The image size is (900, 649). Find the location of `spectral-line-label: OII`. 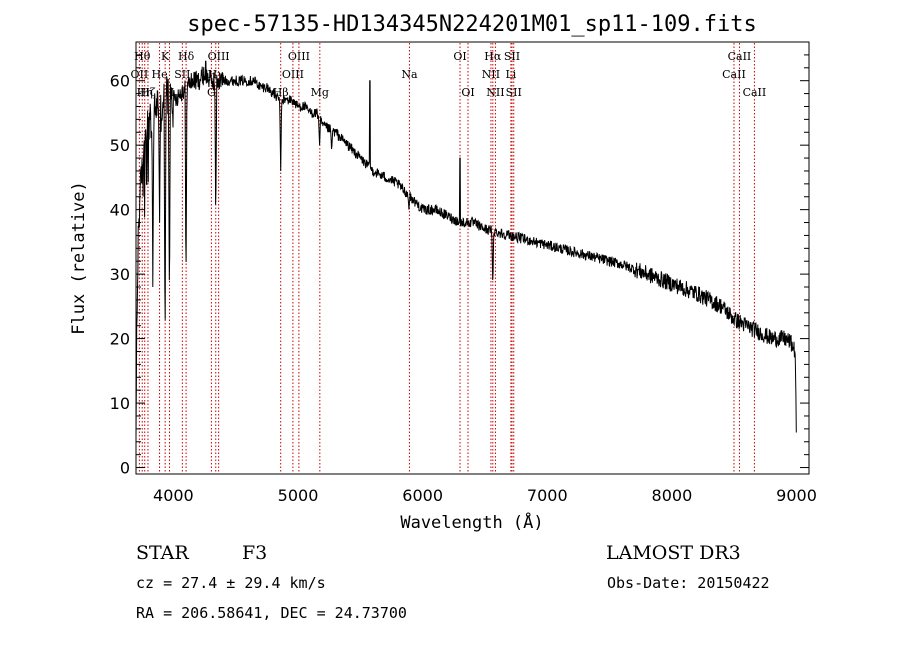

spectral-line-label: OII is located at coordinates (140, 74).